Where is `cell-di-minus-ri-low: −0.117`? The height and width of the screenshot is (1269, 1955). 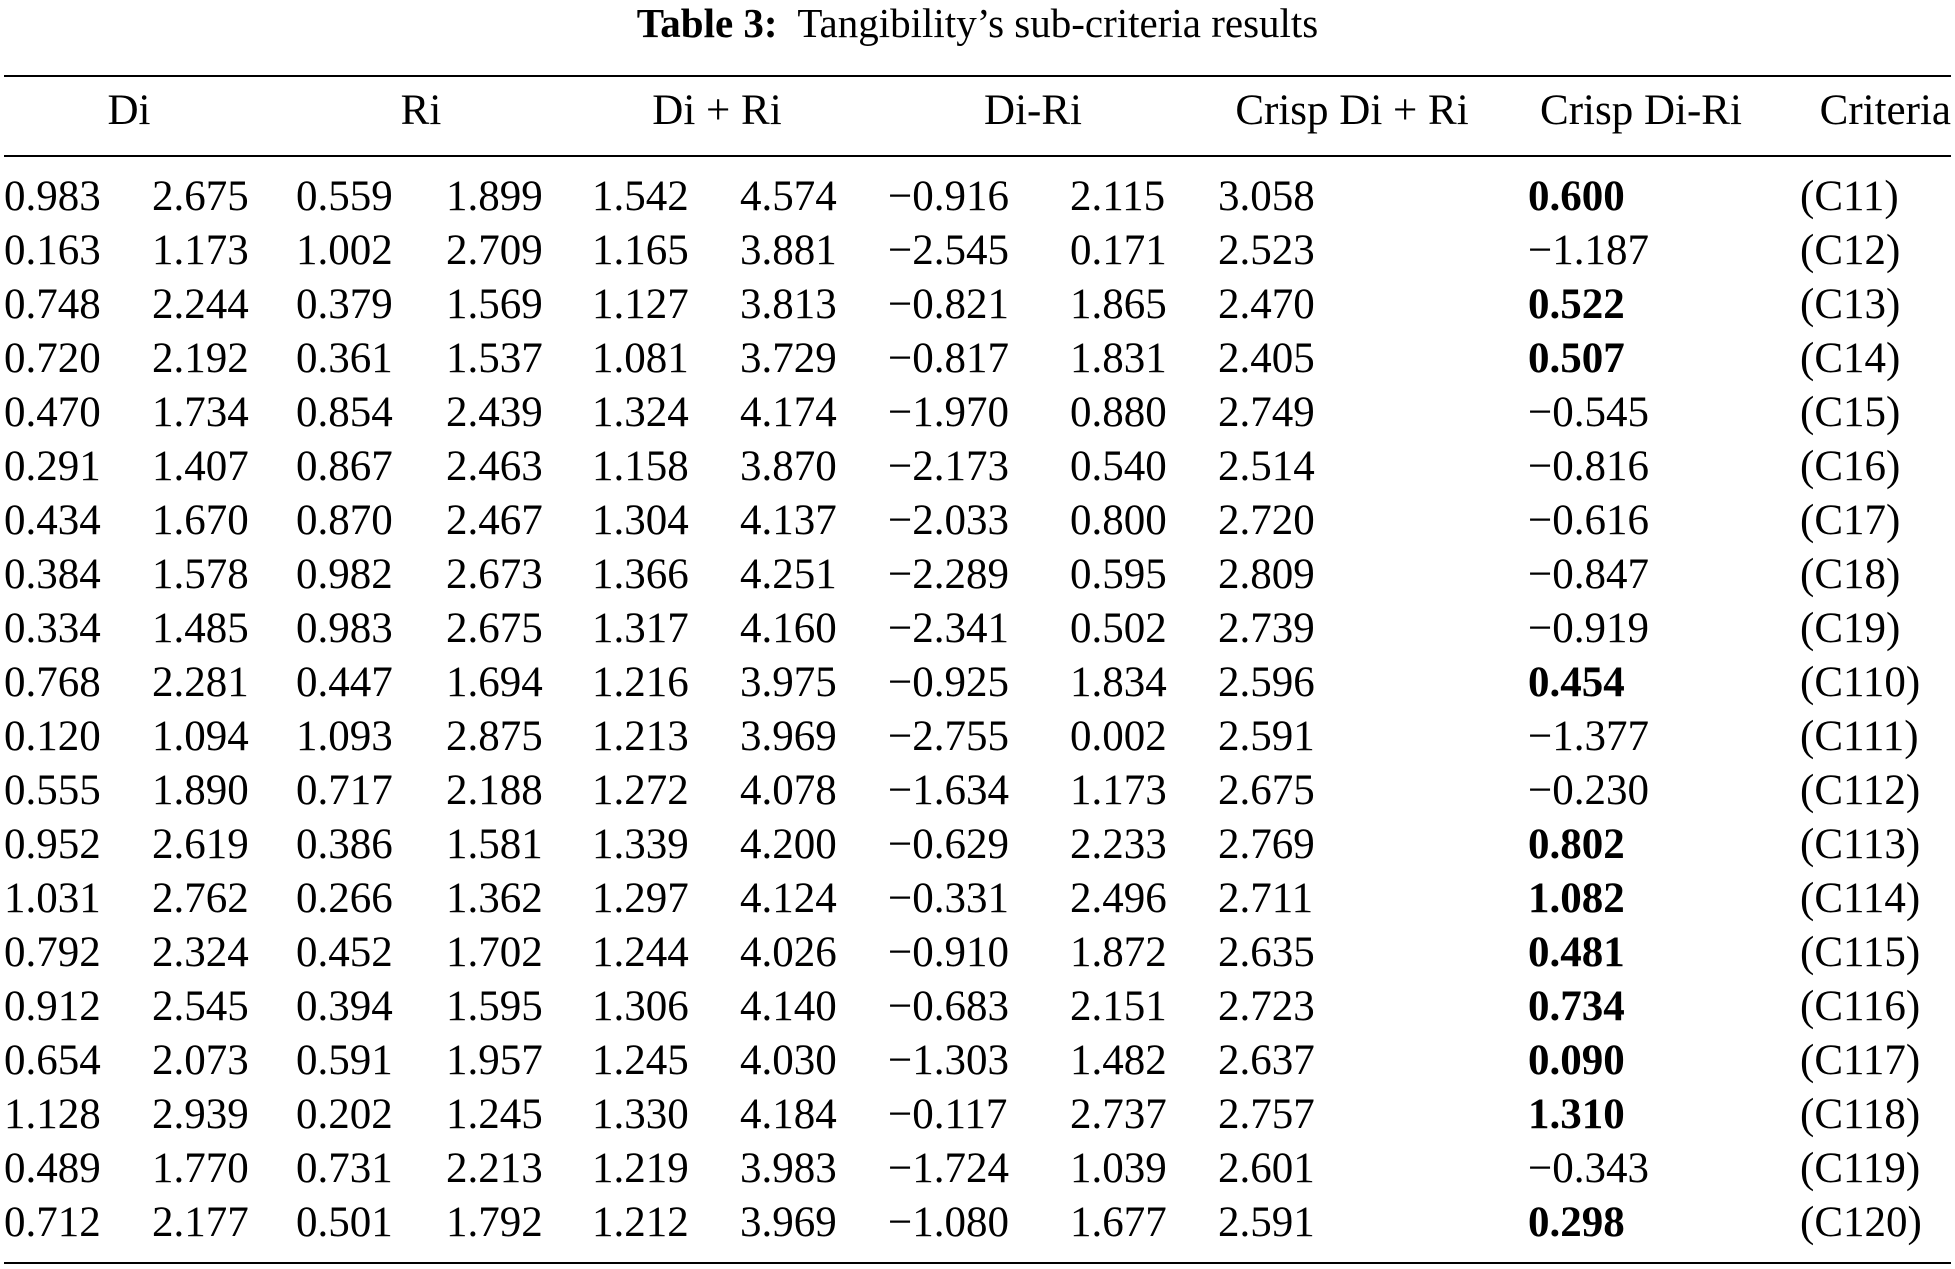 cell-di-minus-ri-low: −0.117 is located at coordinates (948, 1114).